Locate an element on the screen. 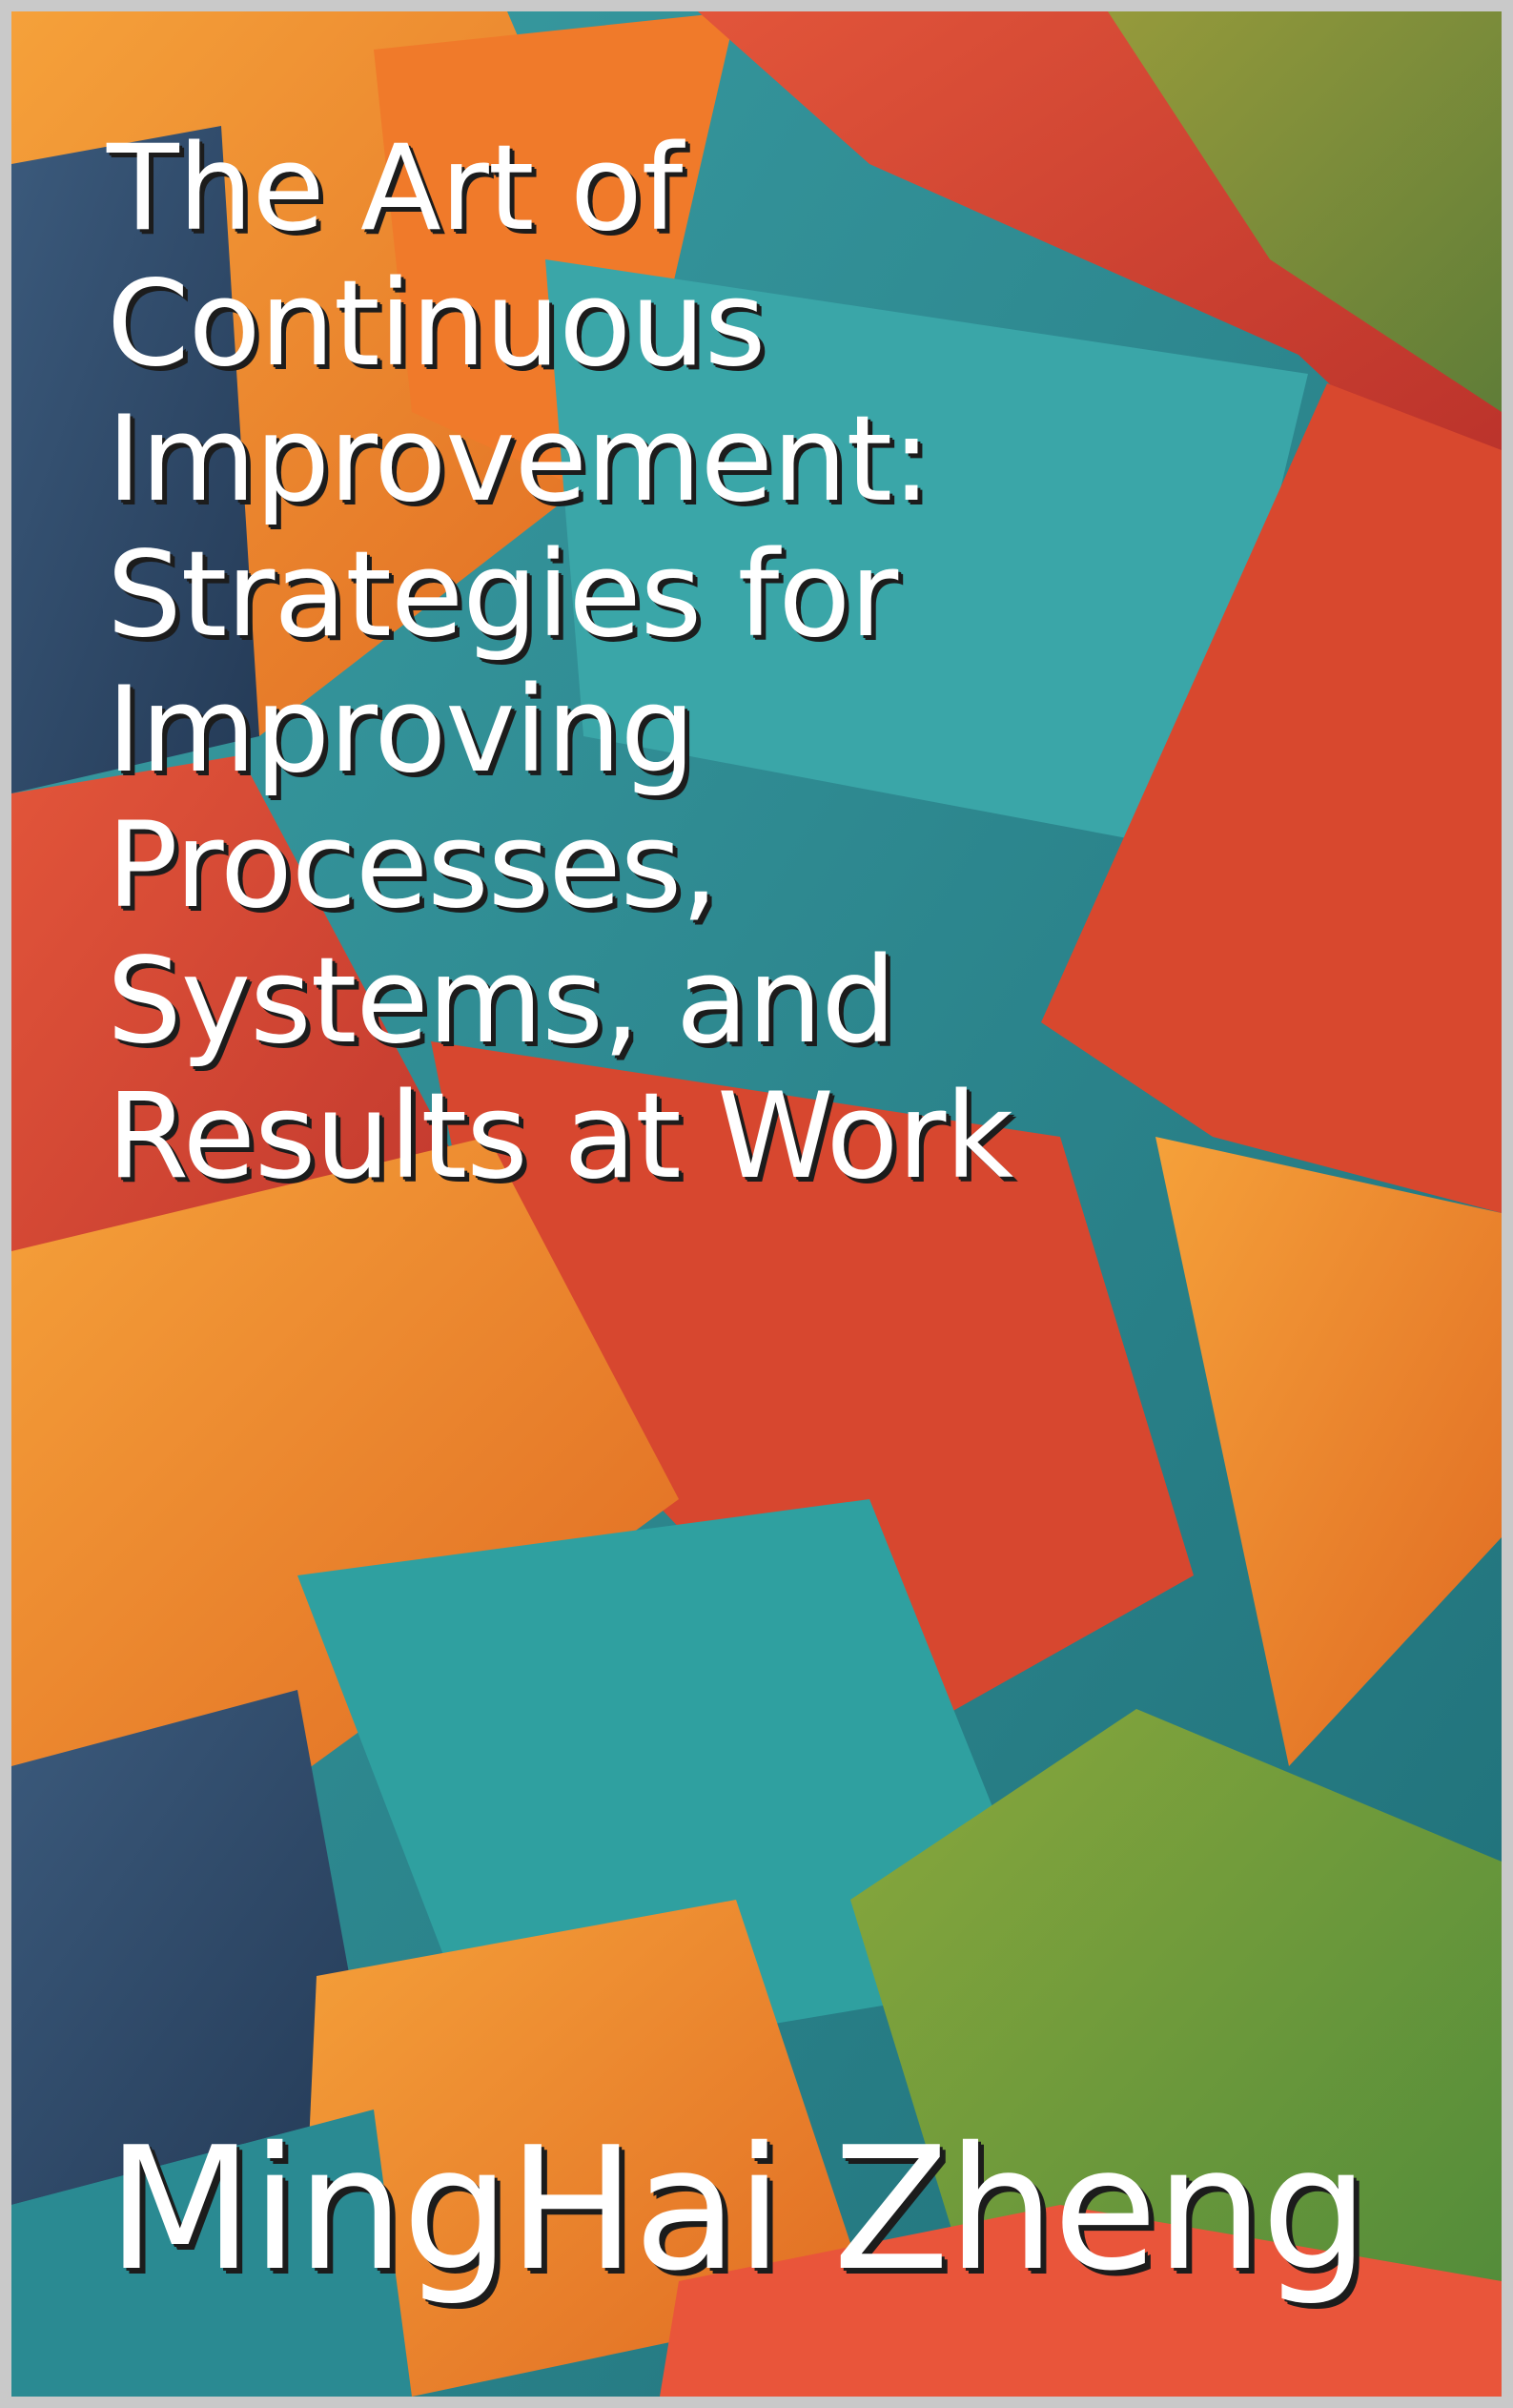  book-author: MingHai Zheng is located at coordinates (738, 2209).